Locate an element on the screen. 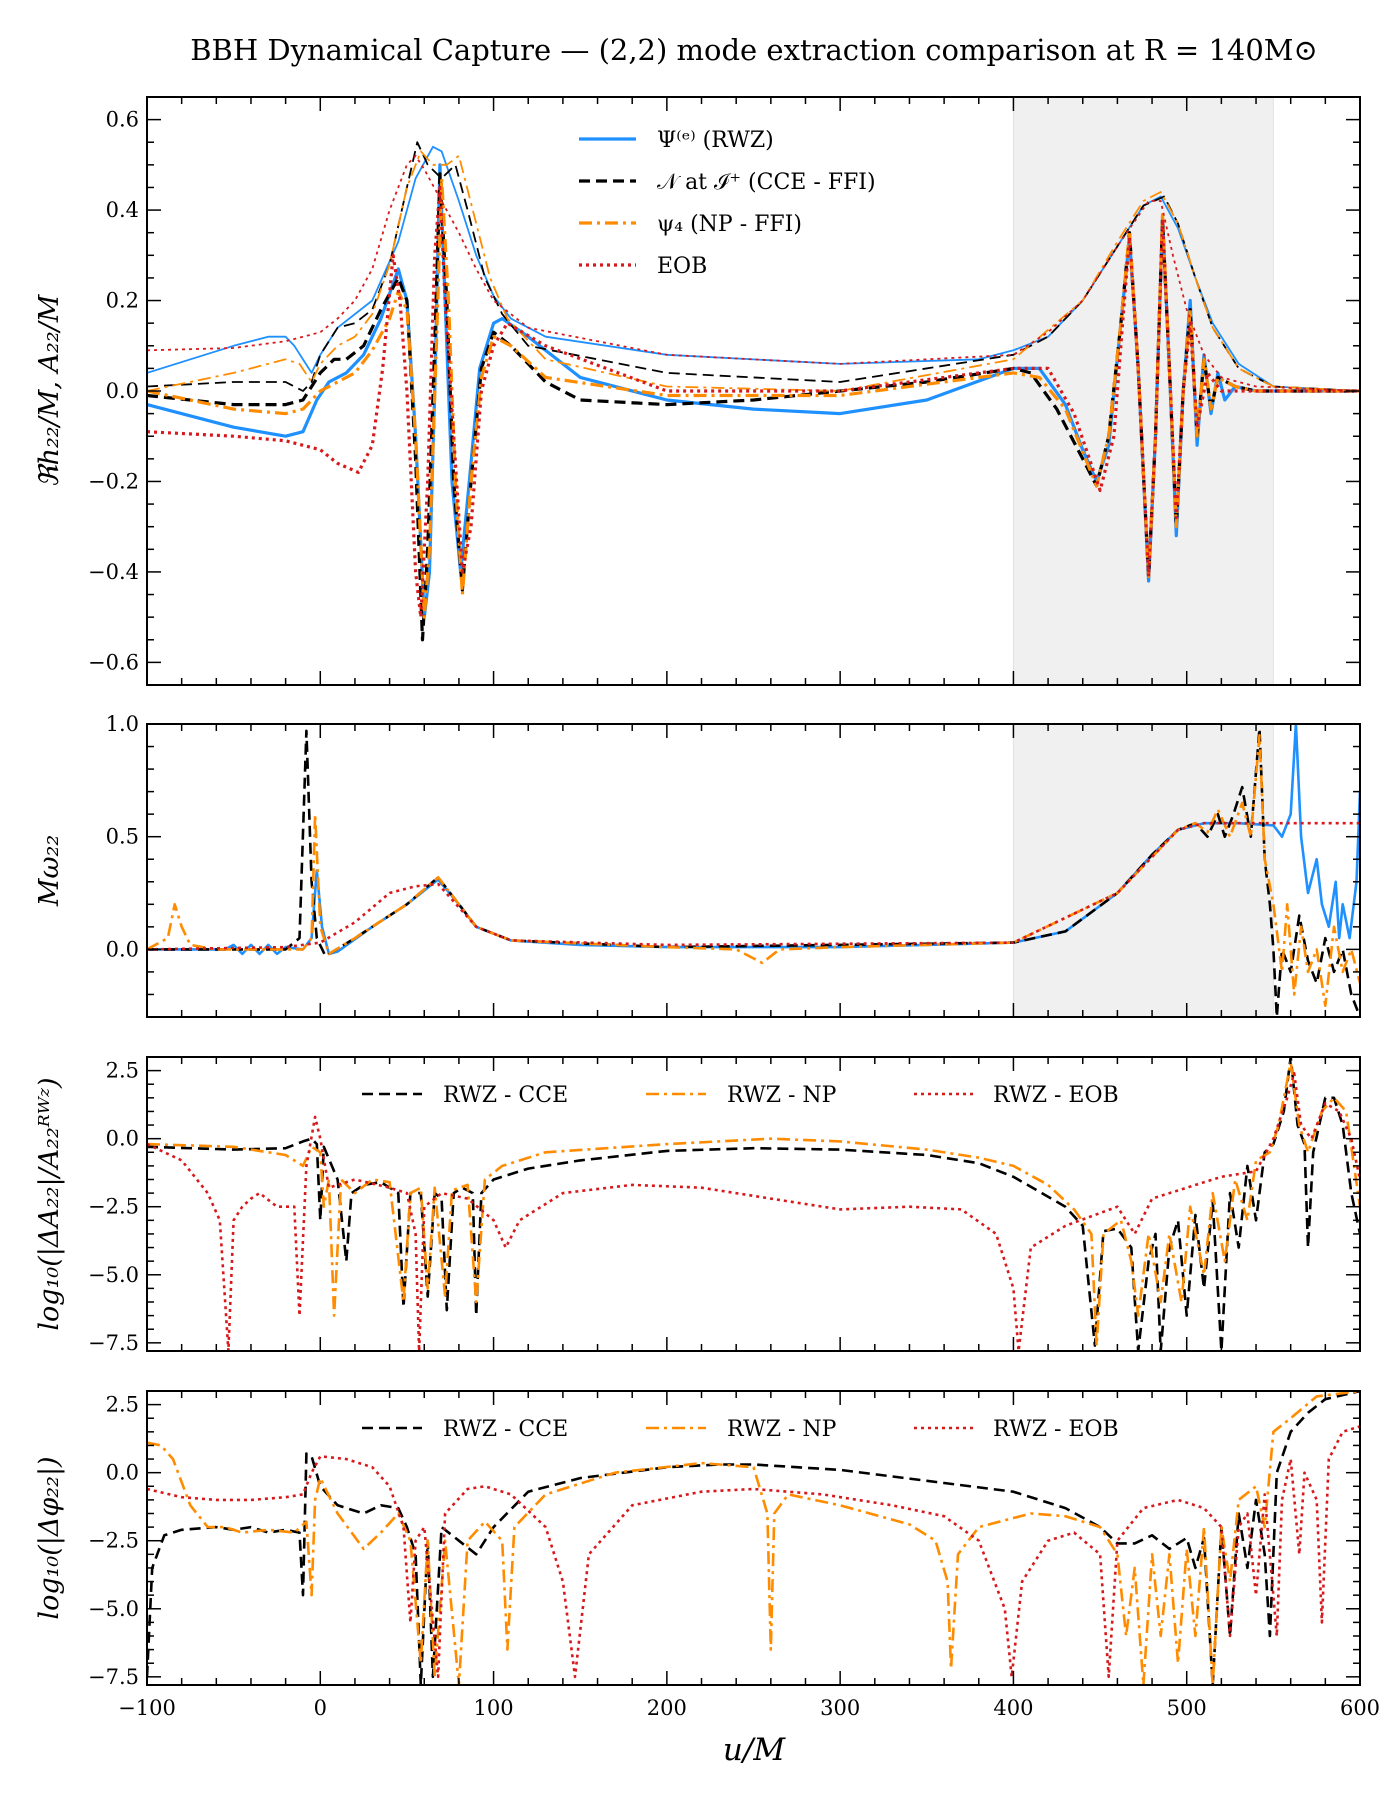  legend-label: EOB is located at coordinates (682, 266).